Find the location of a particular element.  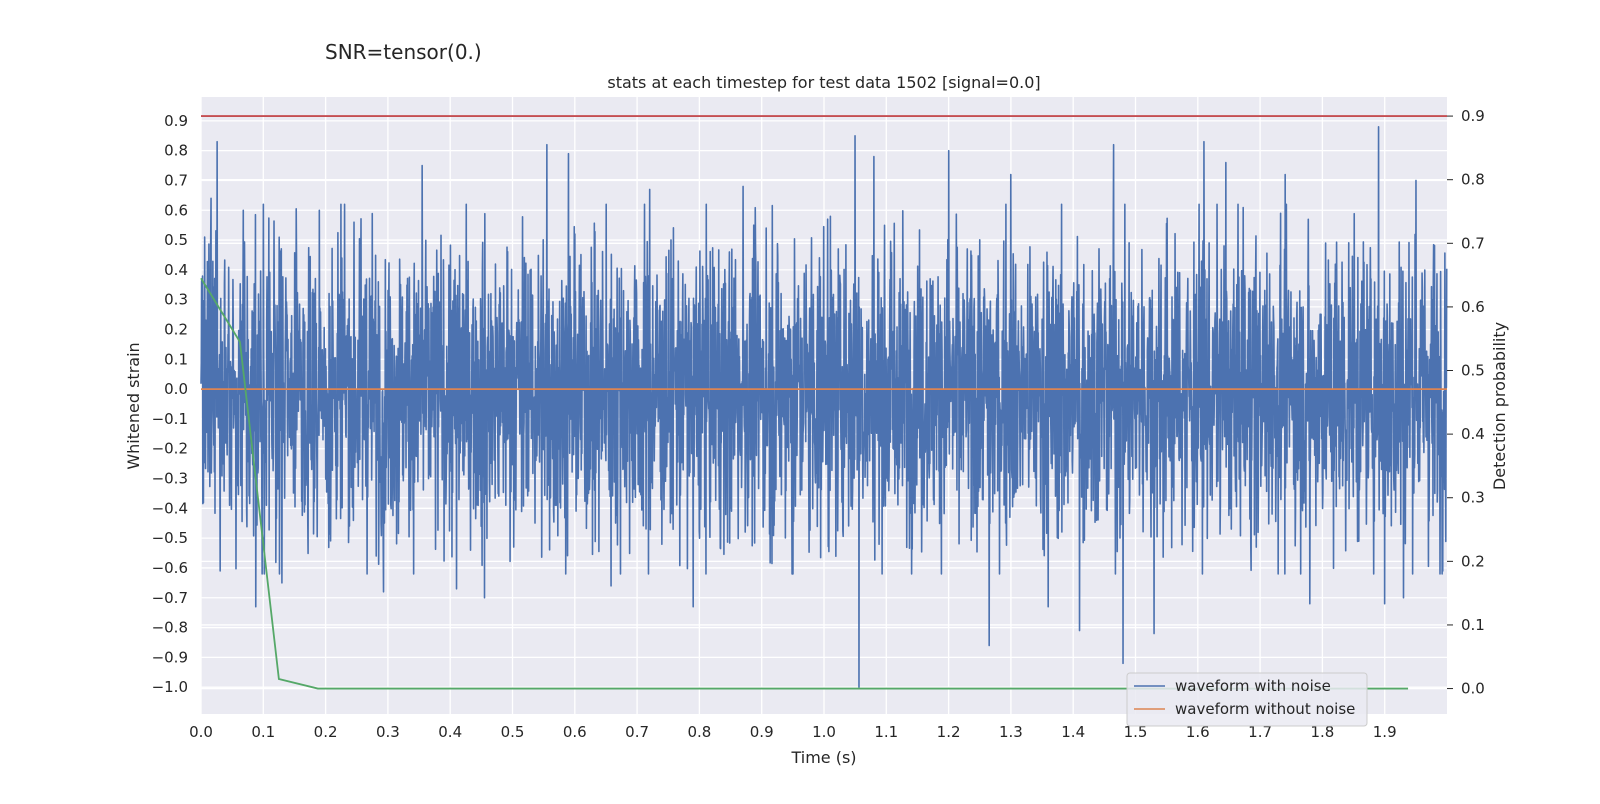

y2-tick-label: 0.7 is located at coordinates (1473, 243).